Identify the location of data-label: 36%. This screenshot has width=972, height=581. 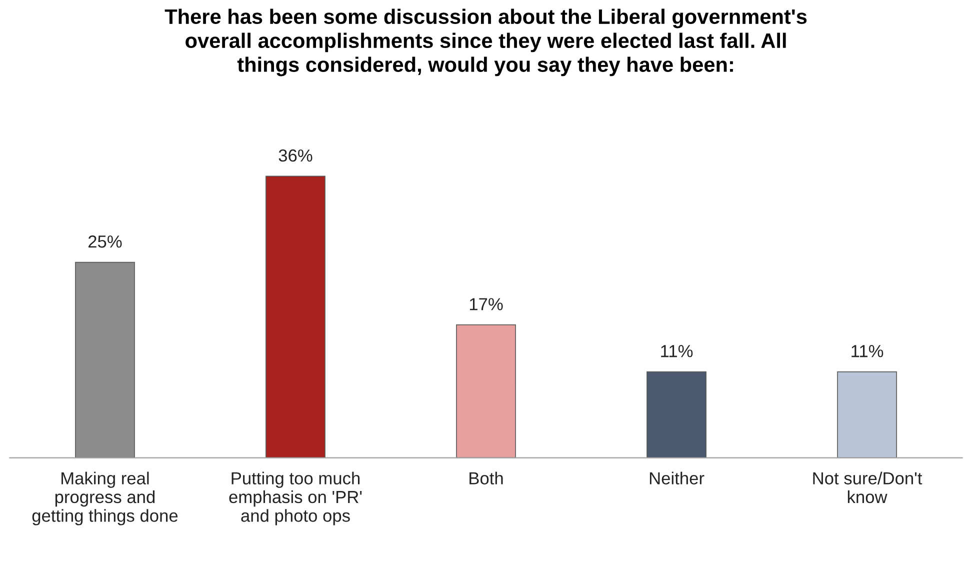
(295, 155).